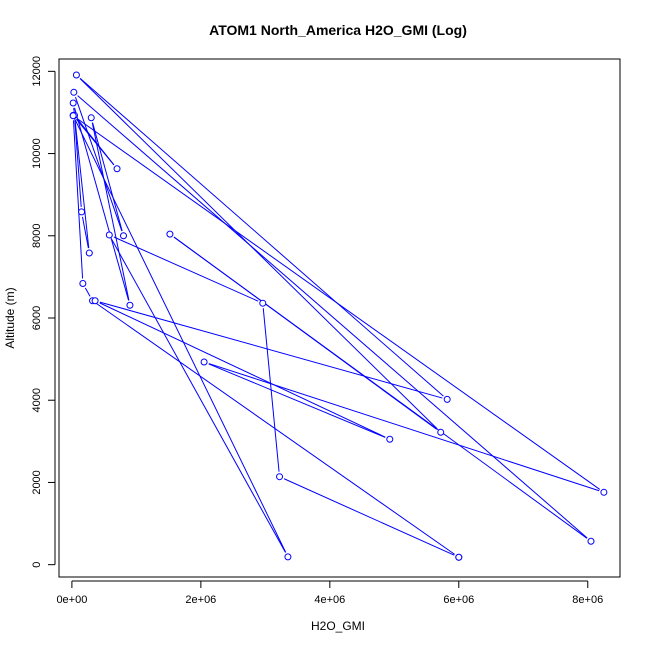 The height and width of the screenshot is (650, 650). Describe the element at coordinates (37, 400) in the screenshot. I see `y-tick-label: 4000` at that location.